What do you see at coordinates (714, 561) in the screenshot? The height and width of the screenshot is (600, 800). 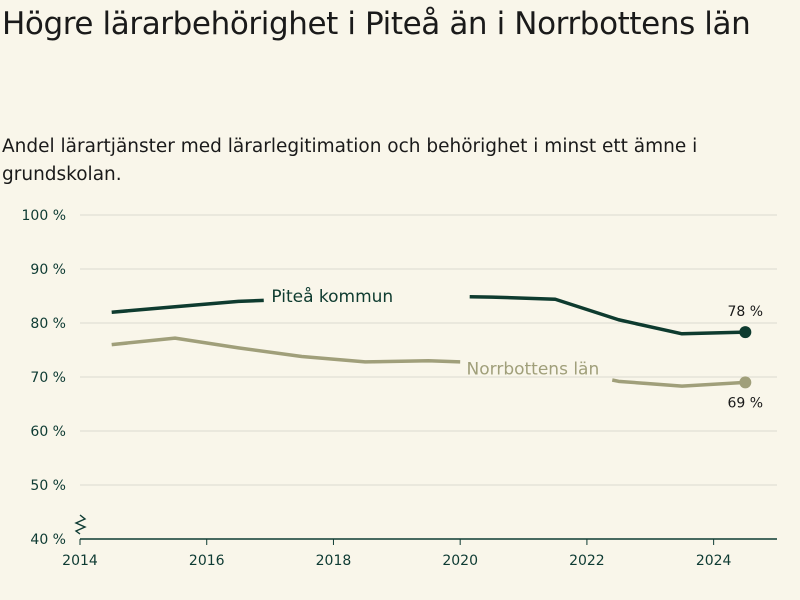 I see `x-tick-label: 2024` at bounding box center [714, 561].